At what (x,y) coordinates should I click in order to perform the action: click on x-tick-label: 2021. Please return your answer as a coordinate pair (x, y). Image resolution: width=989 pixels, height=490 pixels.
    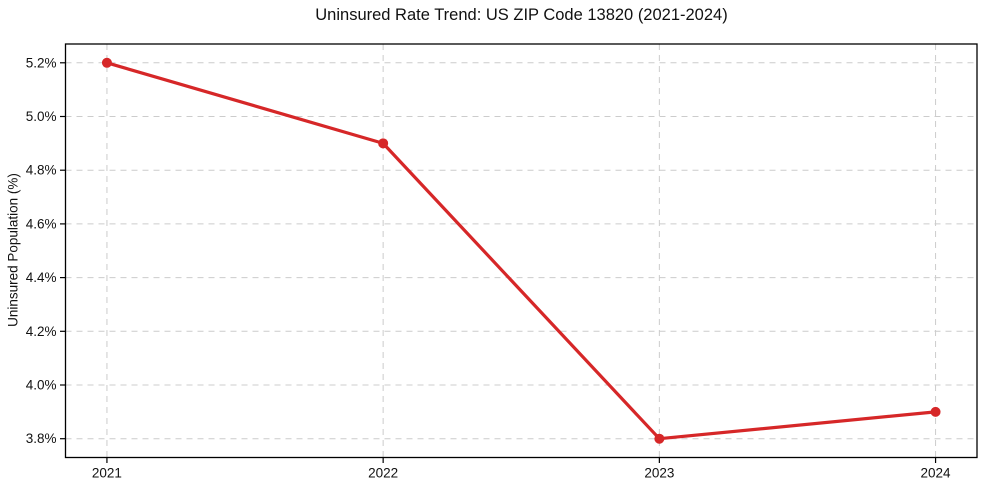
    Looking at the image, I should click on (107, 473).